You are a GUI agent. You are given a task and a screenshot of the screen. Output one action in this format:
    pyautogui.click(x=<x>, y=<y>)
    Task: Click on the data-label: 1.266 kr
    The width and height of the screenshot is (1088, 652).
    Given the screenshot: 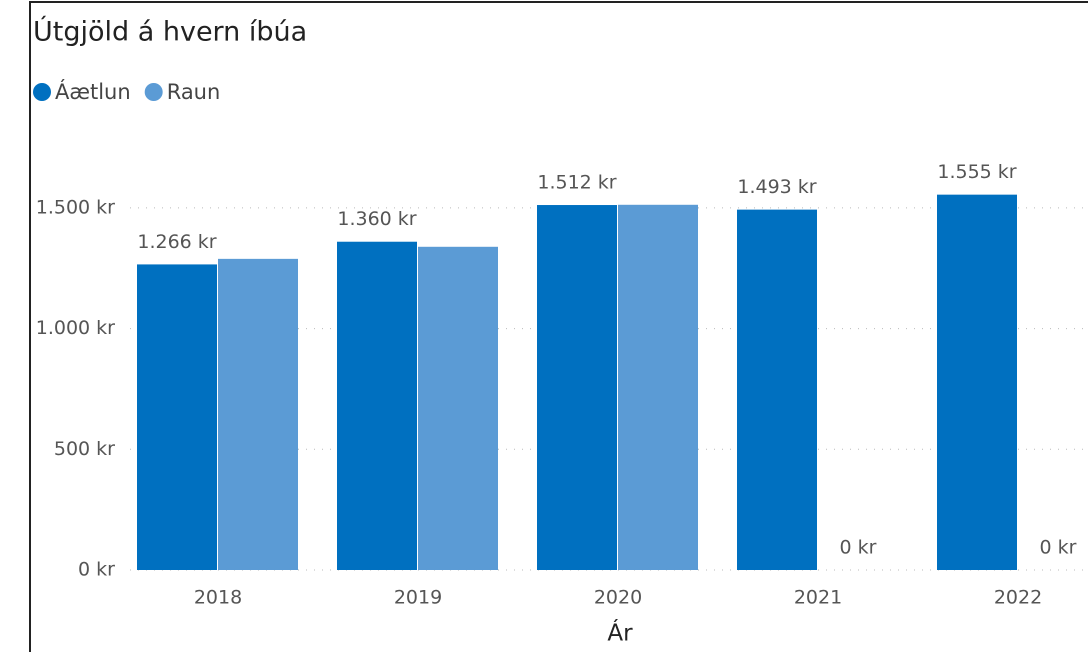 What is the action you would take?
    pyautogui.click(x=176, y=242)
    